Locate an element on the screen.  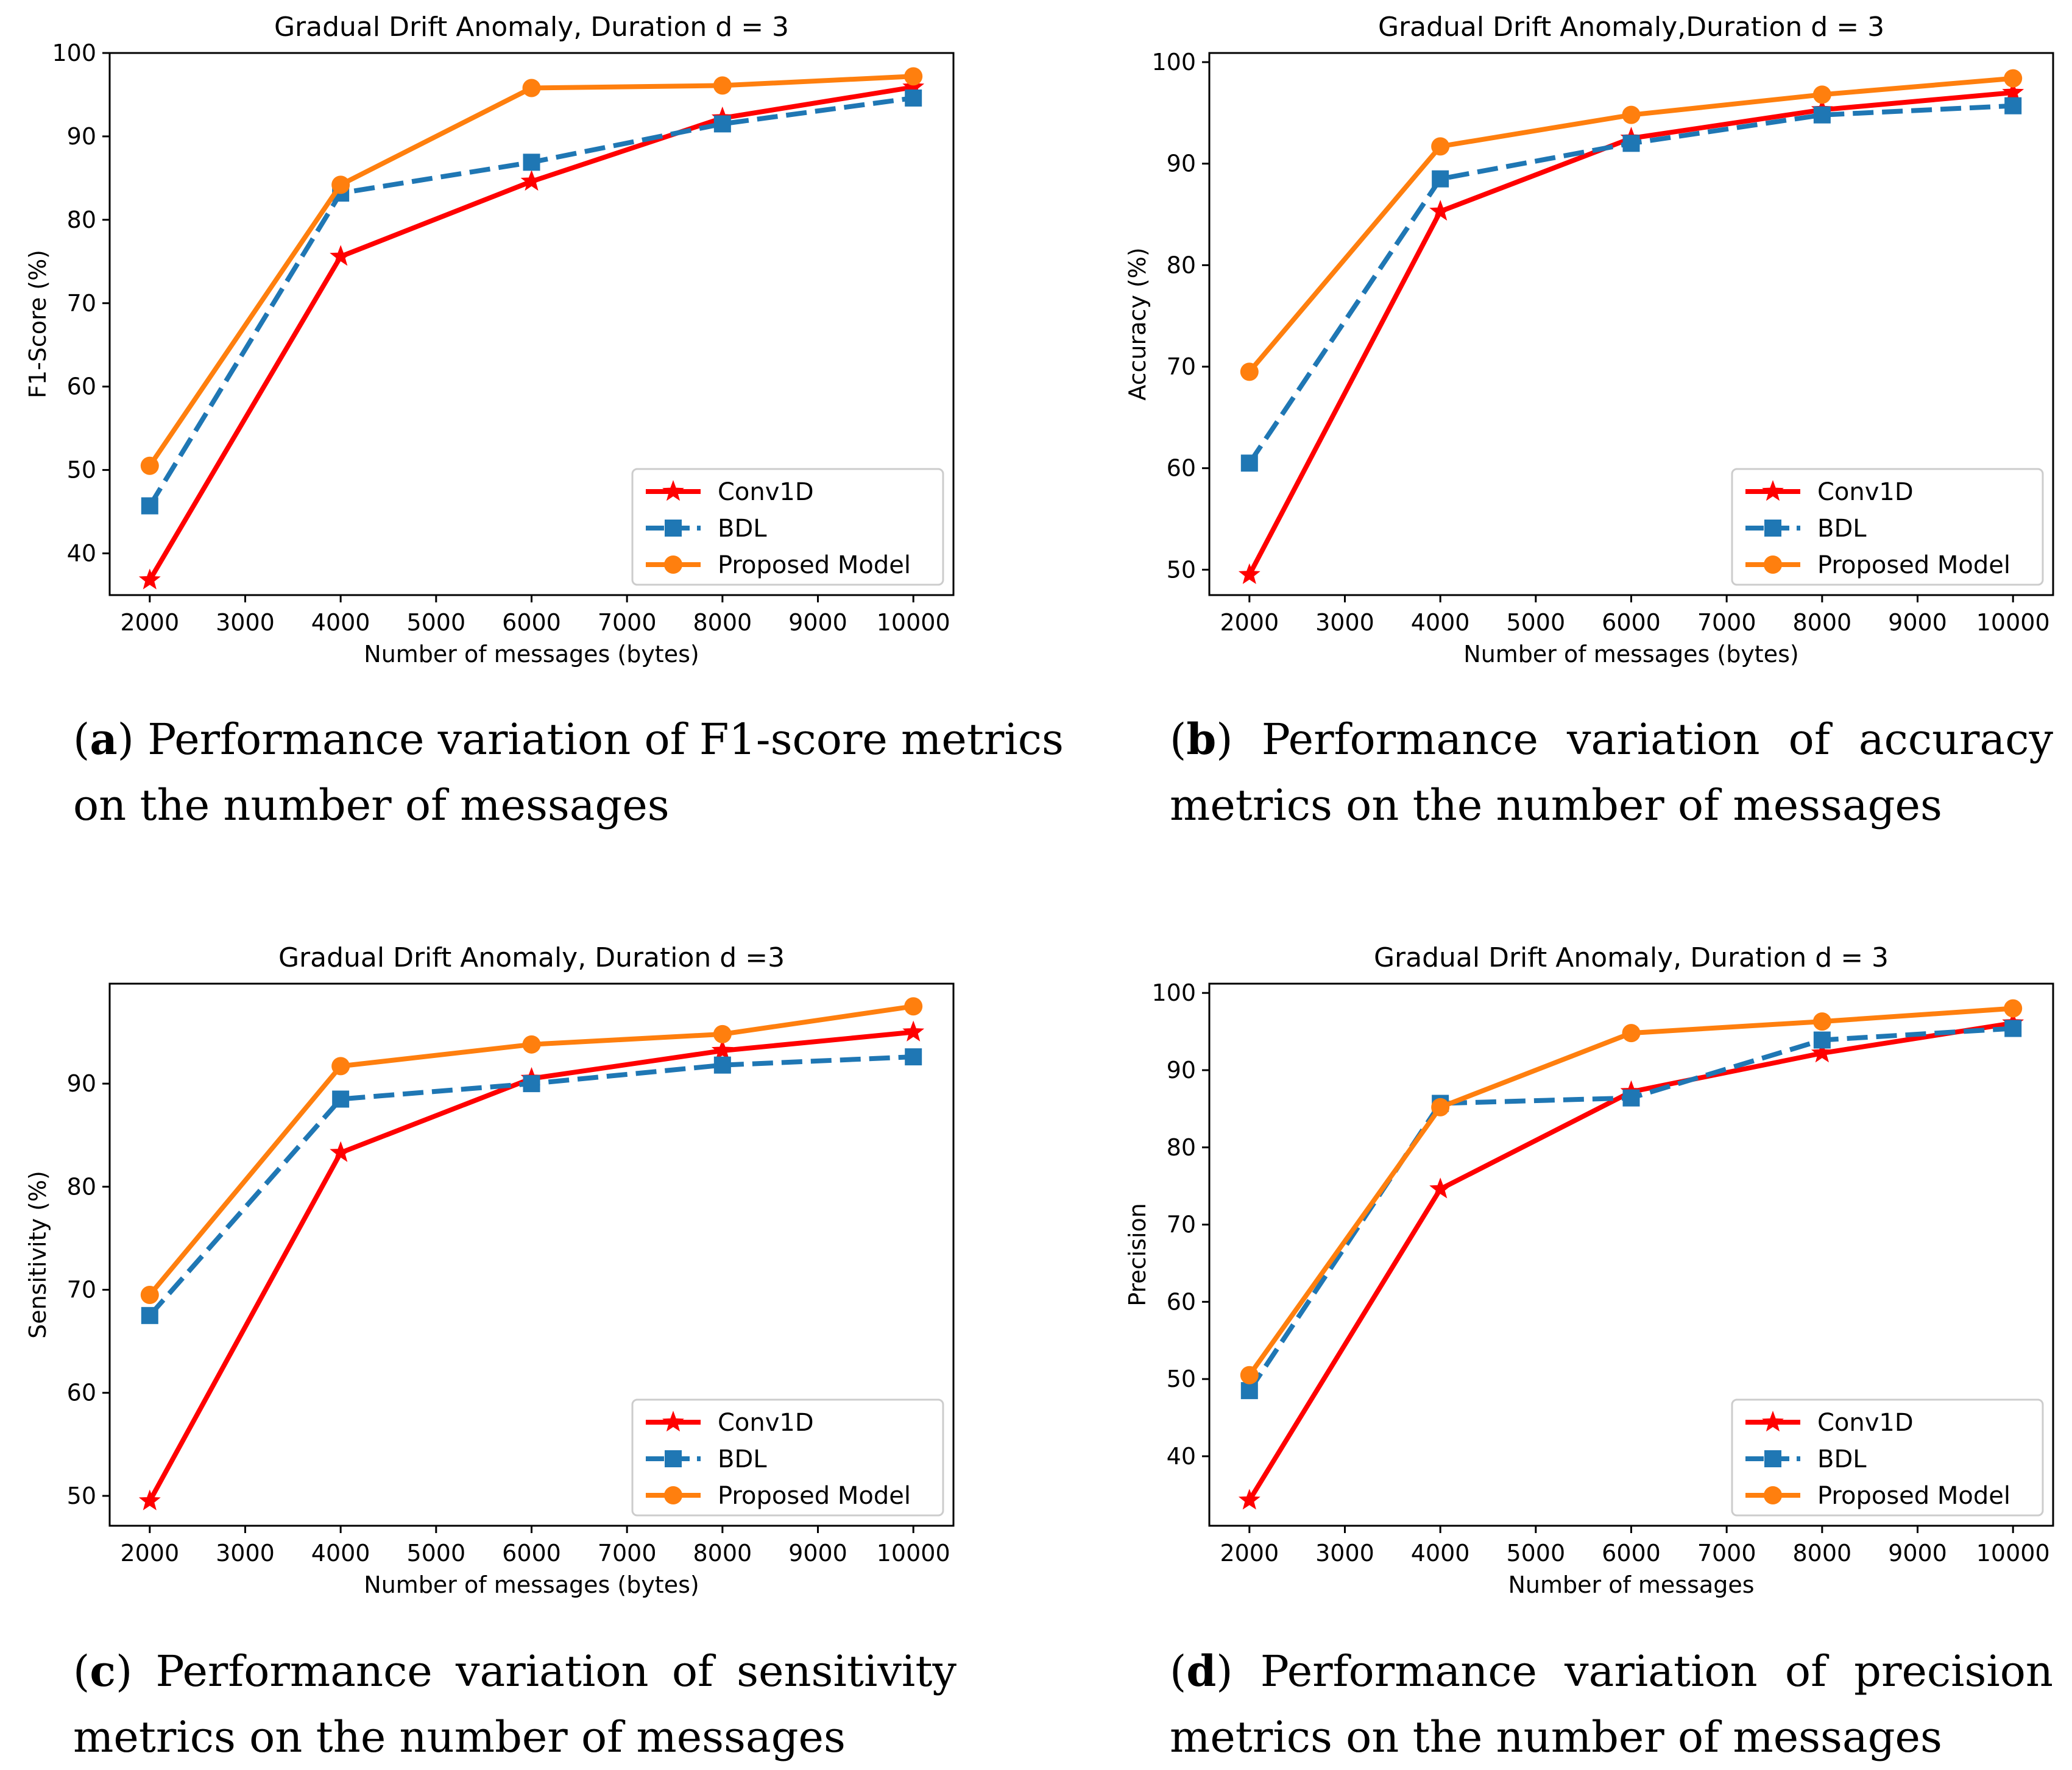
plot-frame is located at coordinates (531, 324).